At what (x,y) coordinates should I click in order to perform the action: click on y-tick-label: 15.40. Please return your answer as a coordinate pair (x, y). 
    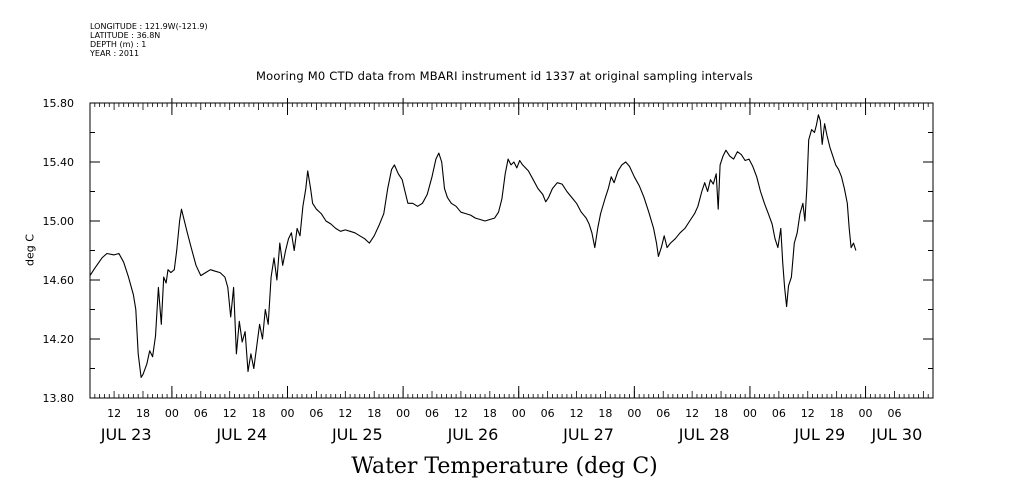
    Looking at the image, I should click on (59, 162).